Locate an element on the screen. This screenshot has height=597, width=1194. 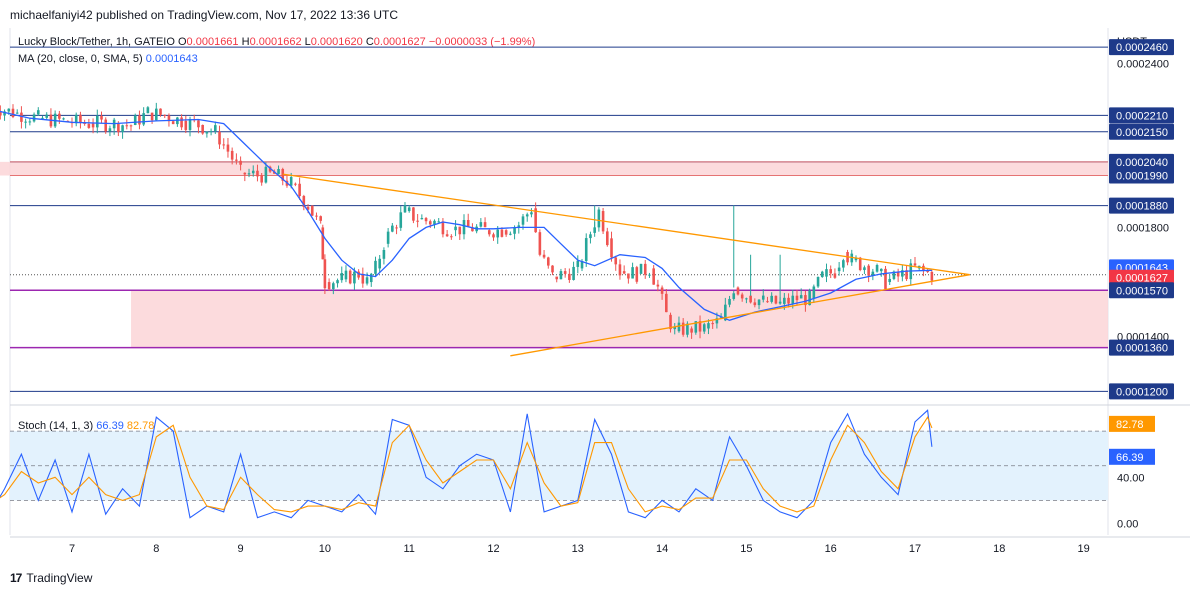
price-tag-label: 0.0001627 is located at coordinates (1142, 279).